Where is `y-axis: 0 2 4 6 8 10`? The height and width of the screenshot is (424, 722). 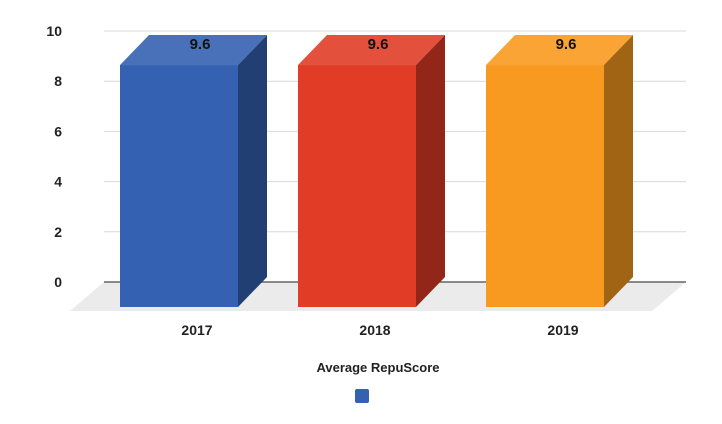
y-axis: 0 2 4 6 8 10 is located at coordinates (54, 156).